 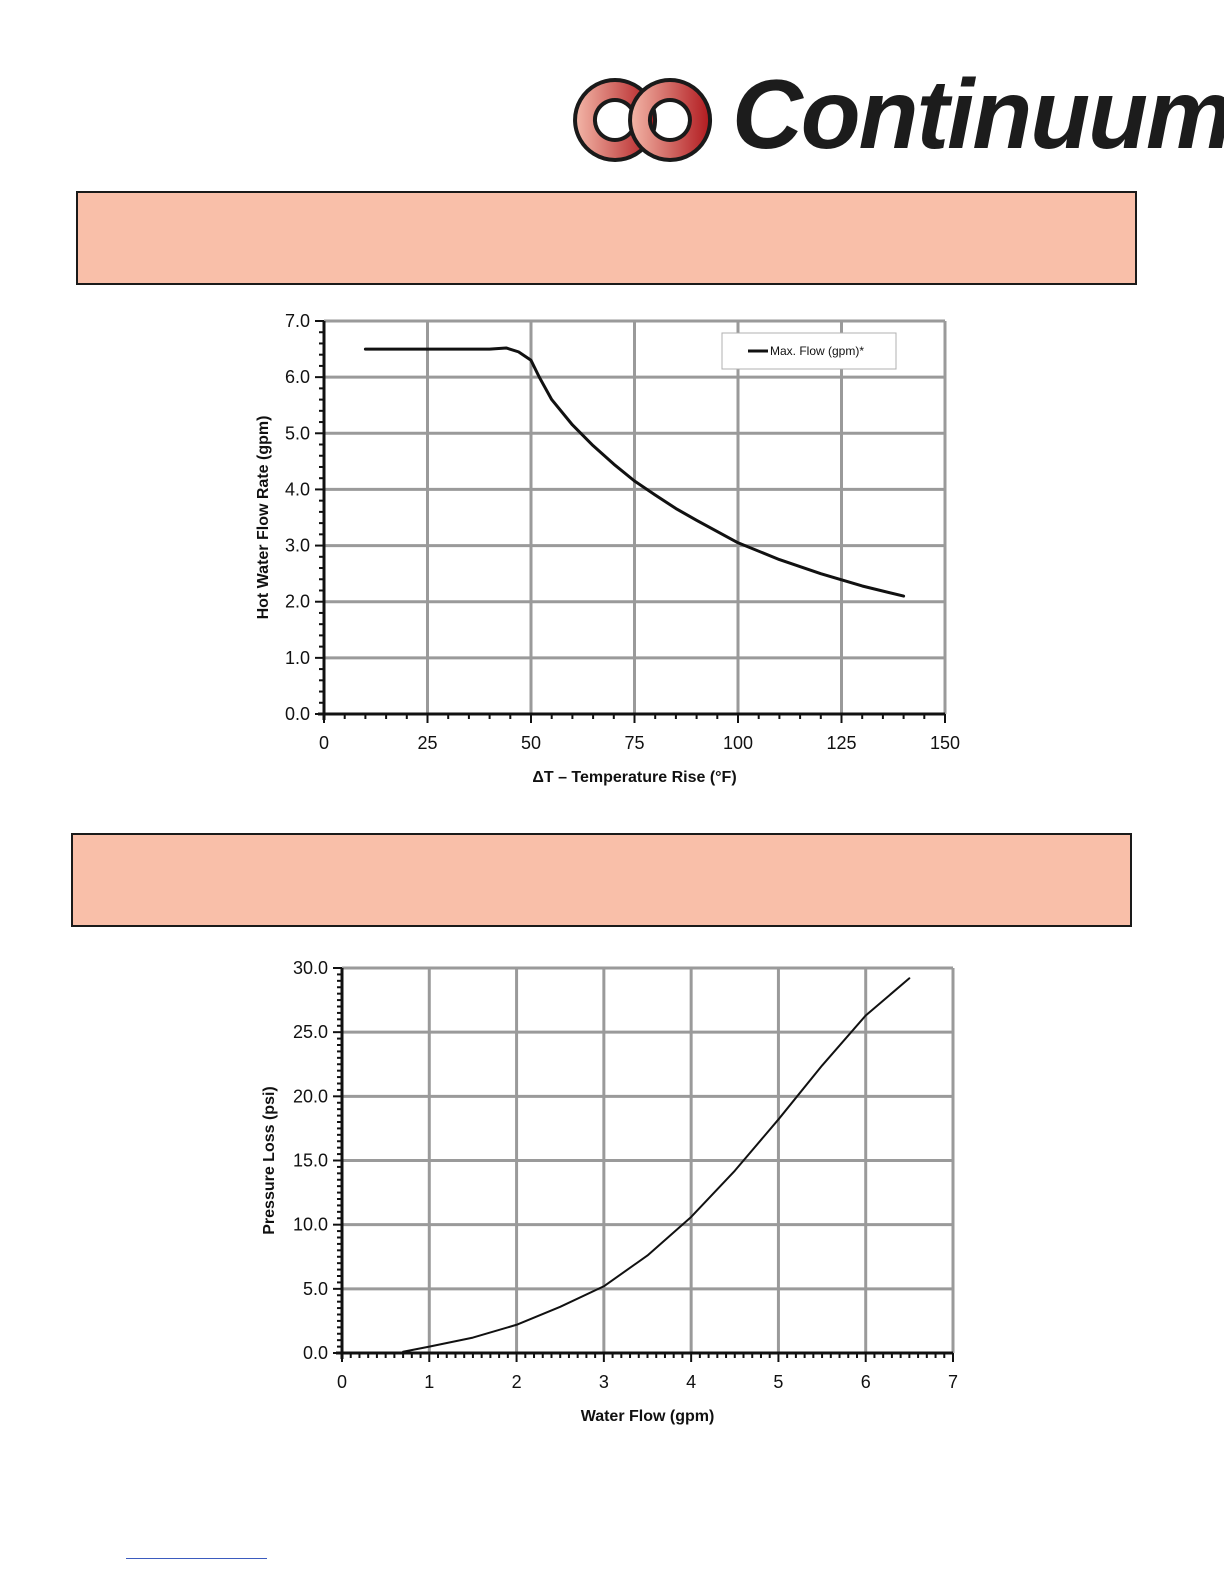 What do you see at coordinates (778, 1382) in the screenshot?
I see `x-tick-label: 5` at bounding box center [778, 1382].